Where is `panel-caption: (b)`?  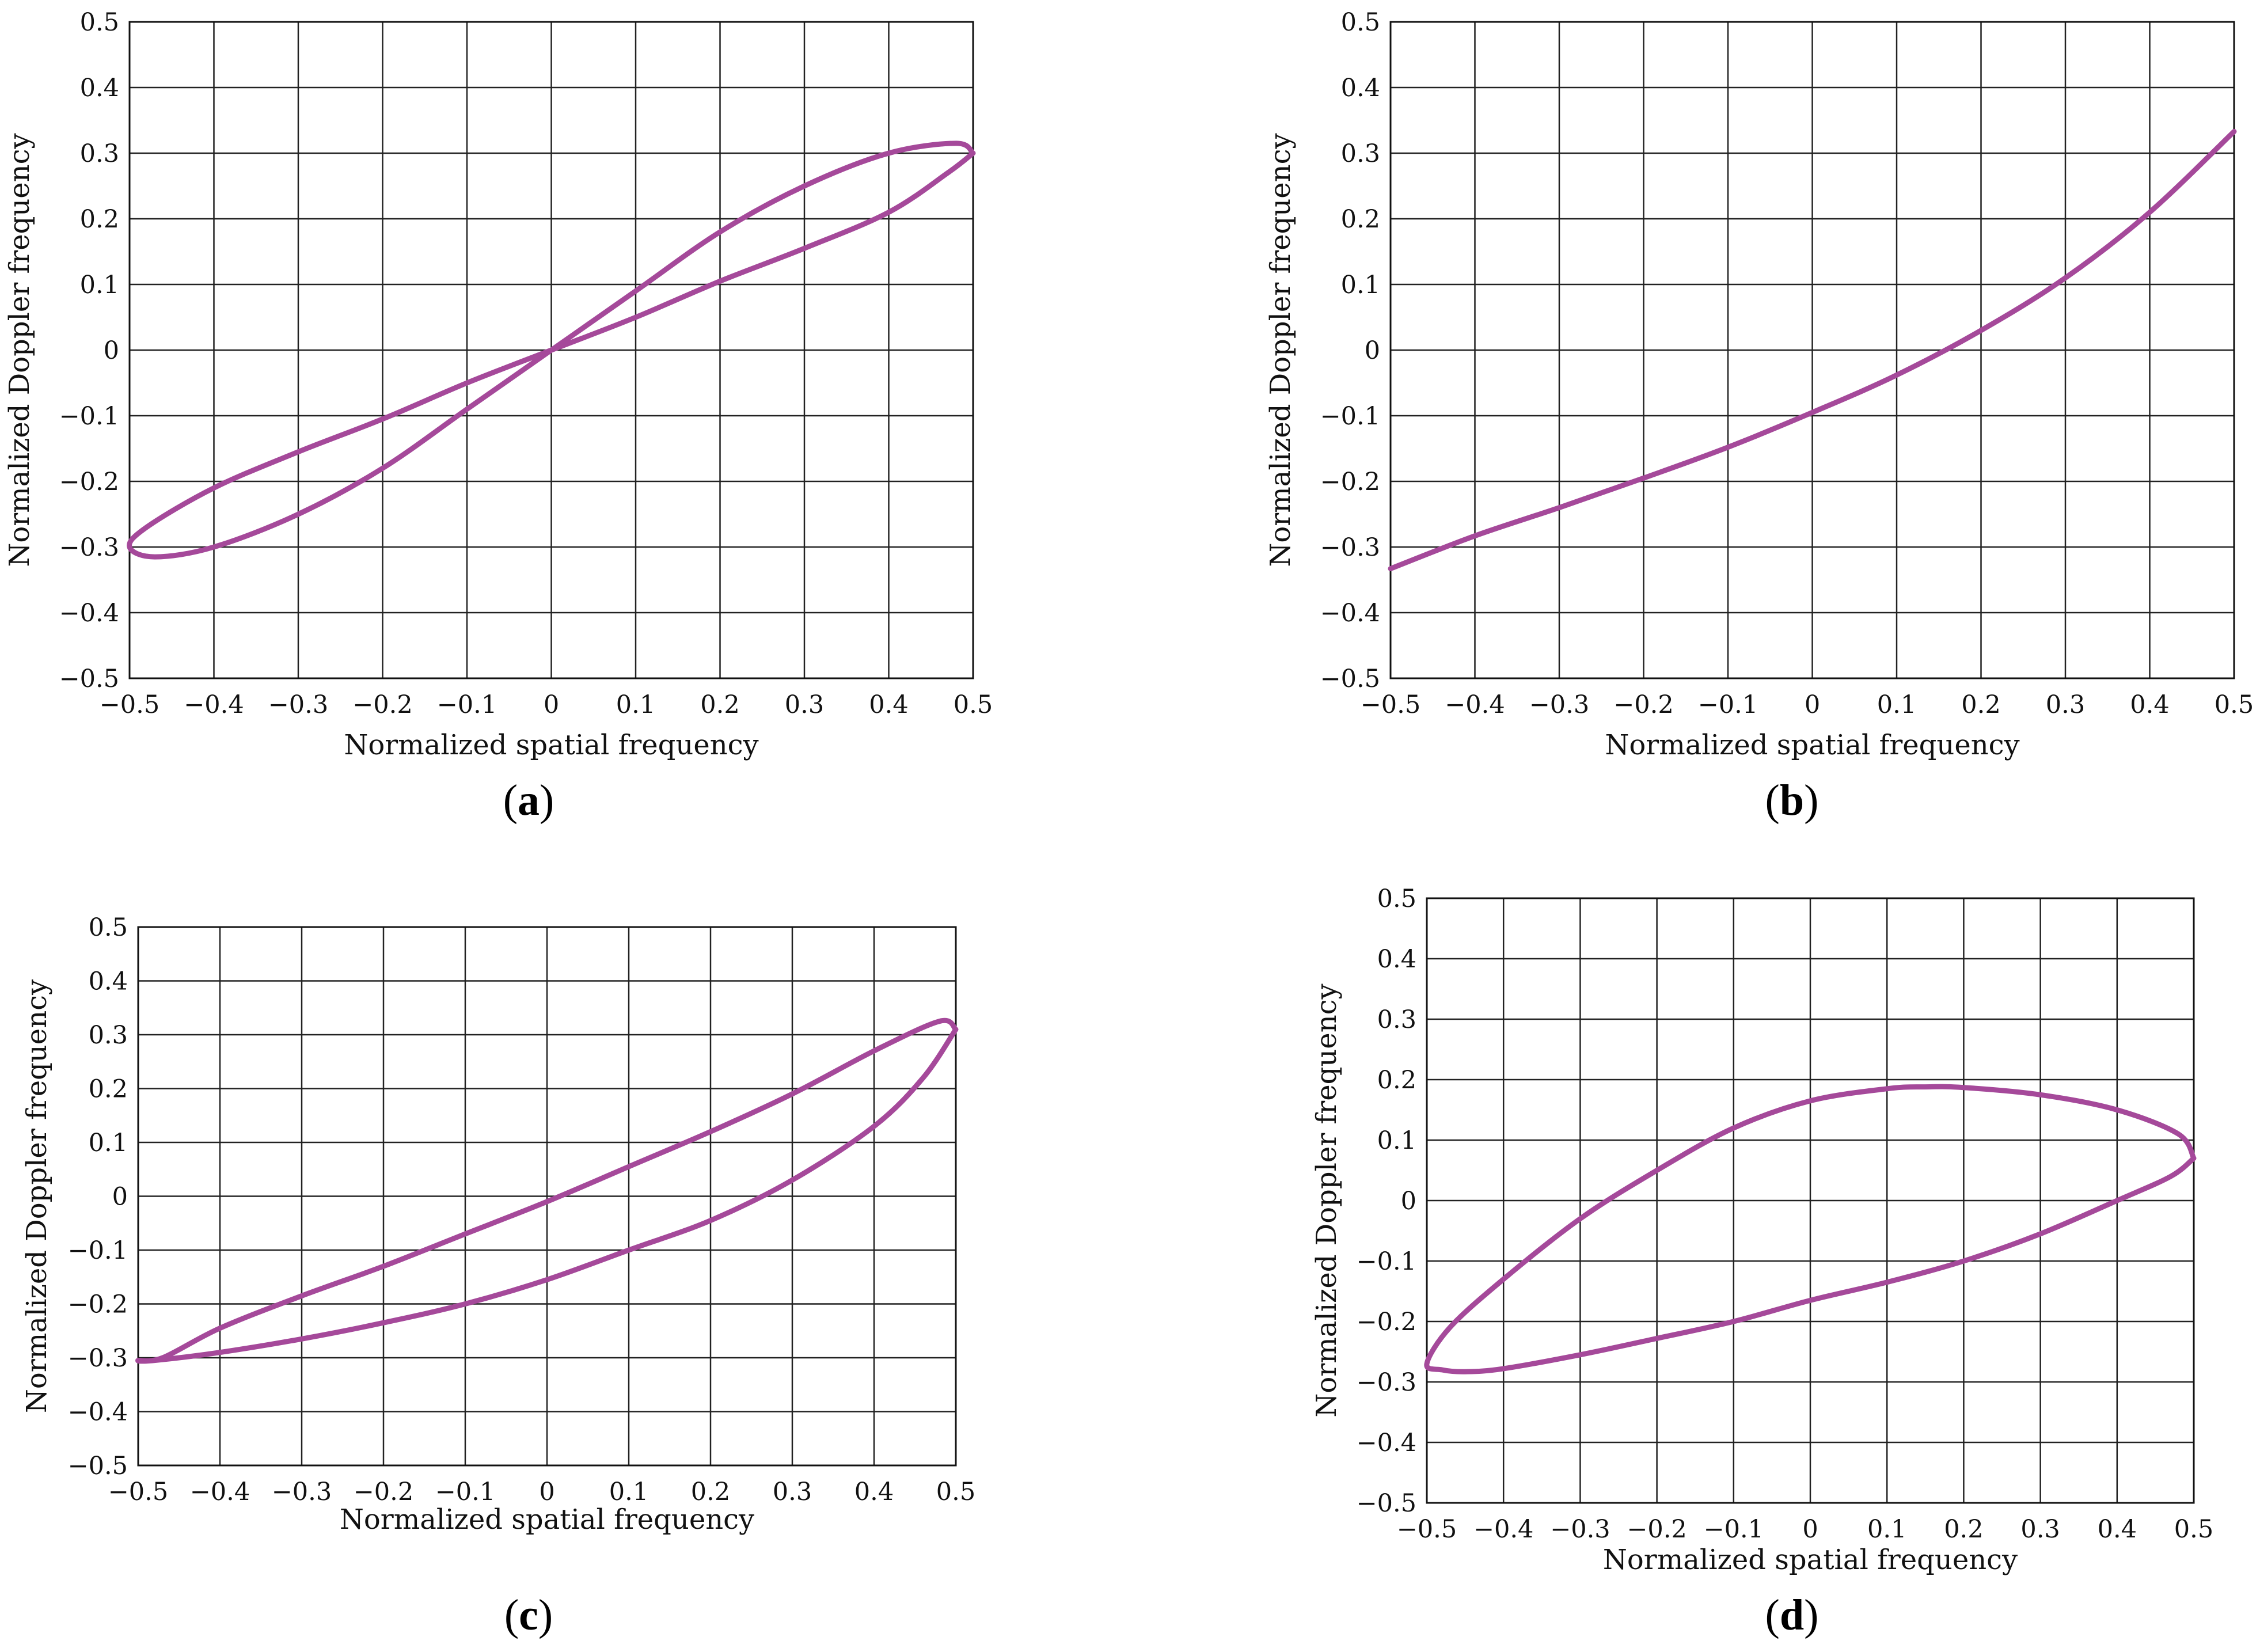 panel-caption: (b) is located at coordinates (1792, 800).